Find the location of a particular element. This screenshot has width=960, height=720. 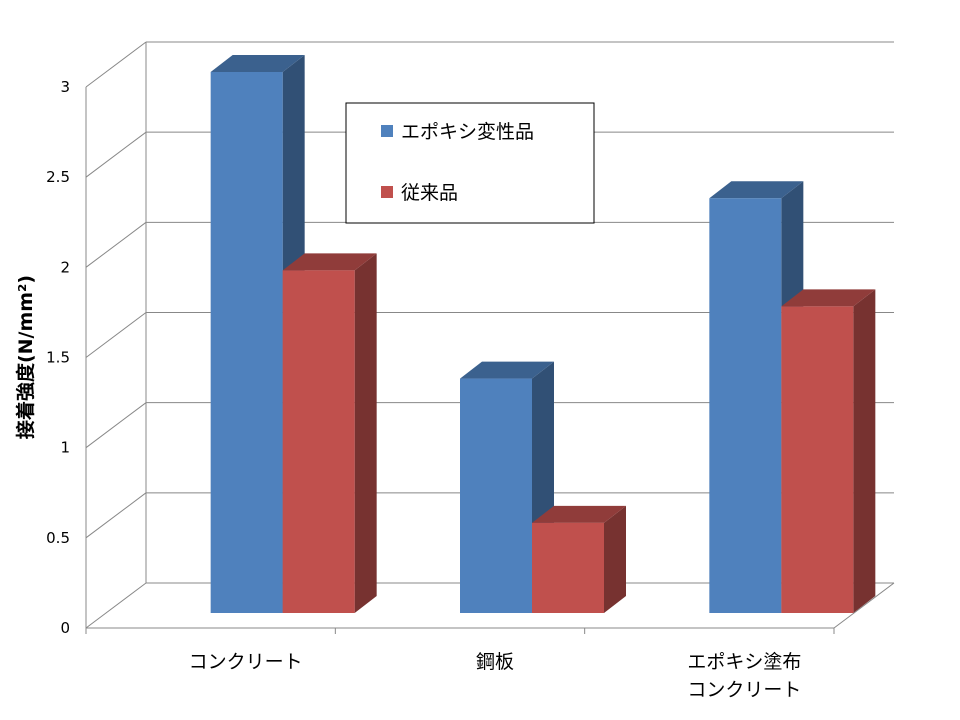

legend-label-0: エポキシ変性品 is located at coordinates (467, 132).